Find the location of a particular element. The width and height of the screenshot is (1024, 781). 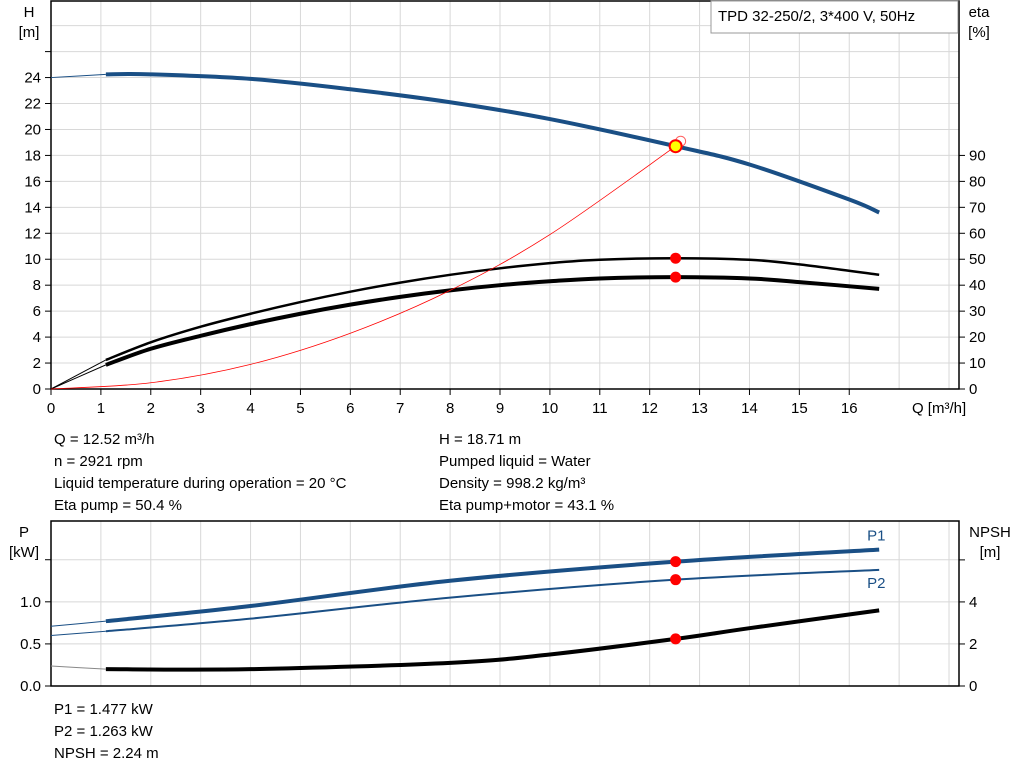

y-tick-label-right: 4 is located at coordinates (973, 602).